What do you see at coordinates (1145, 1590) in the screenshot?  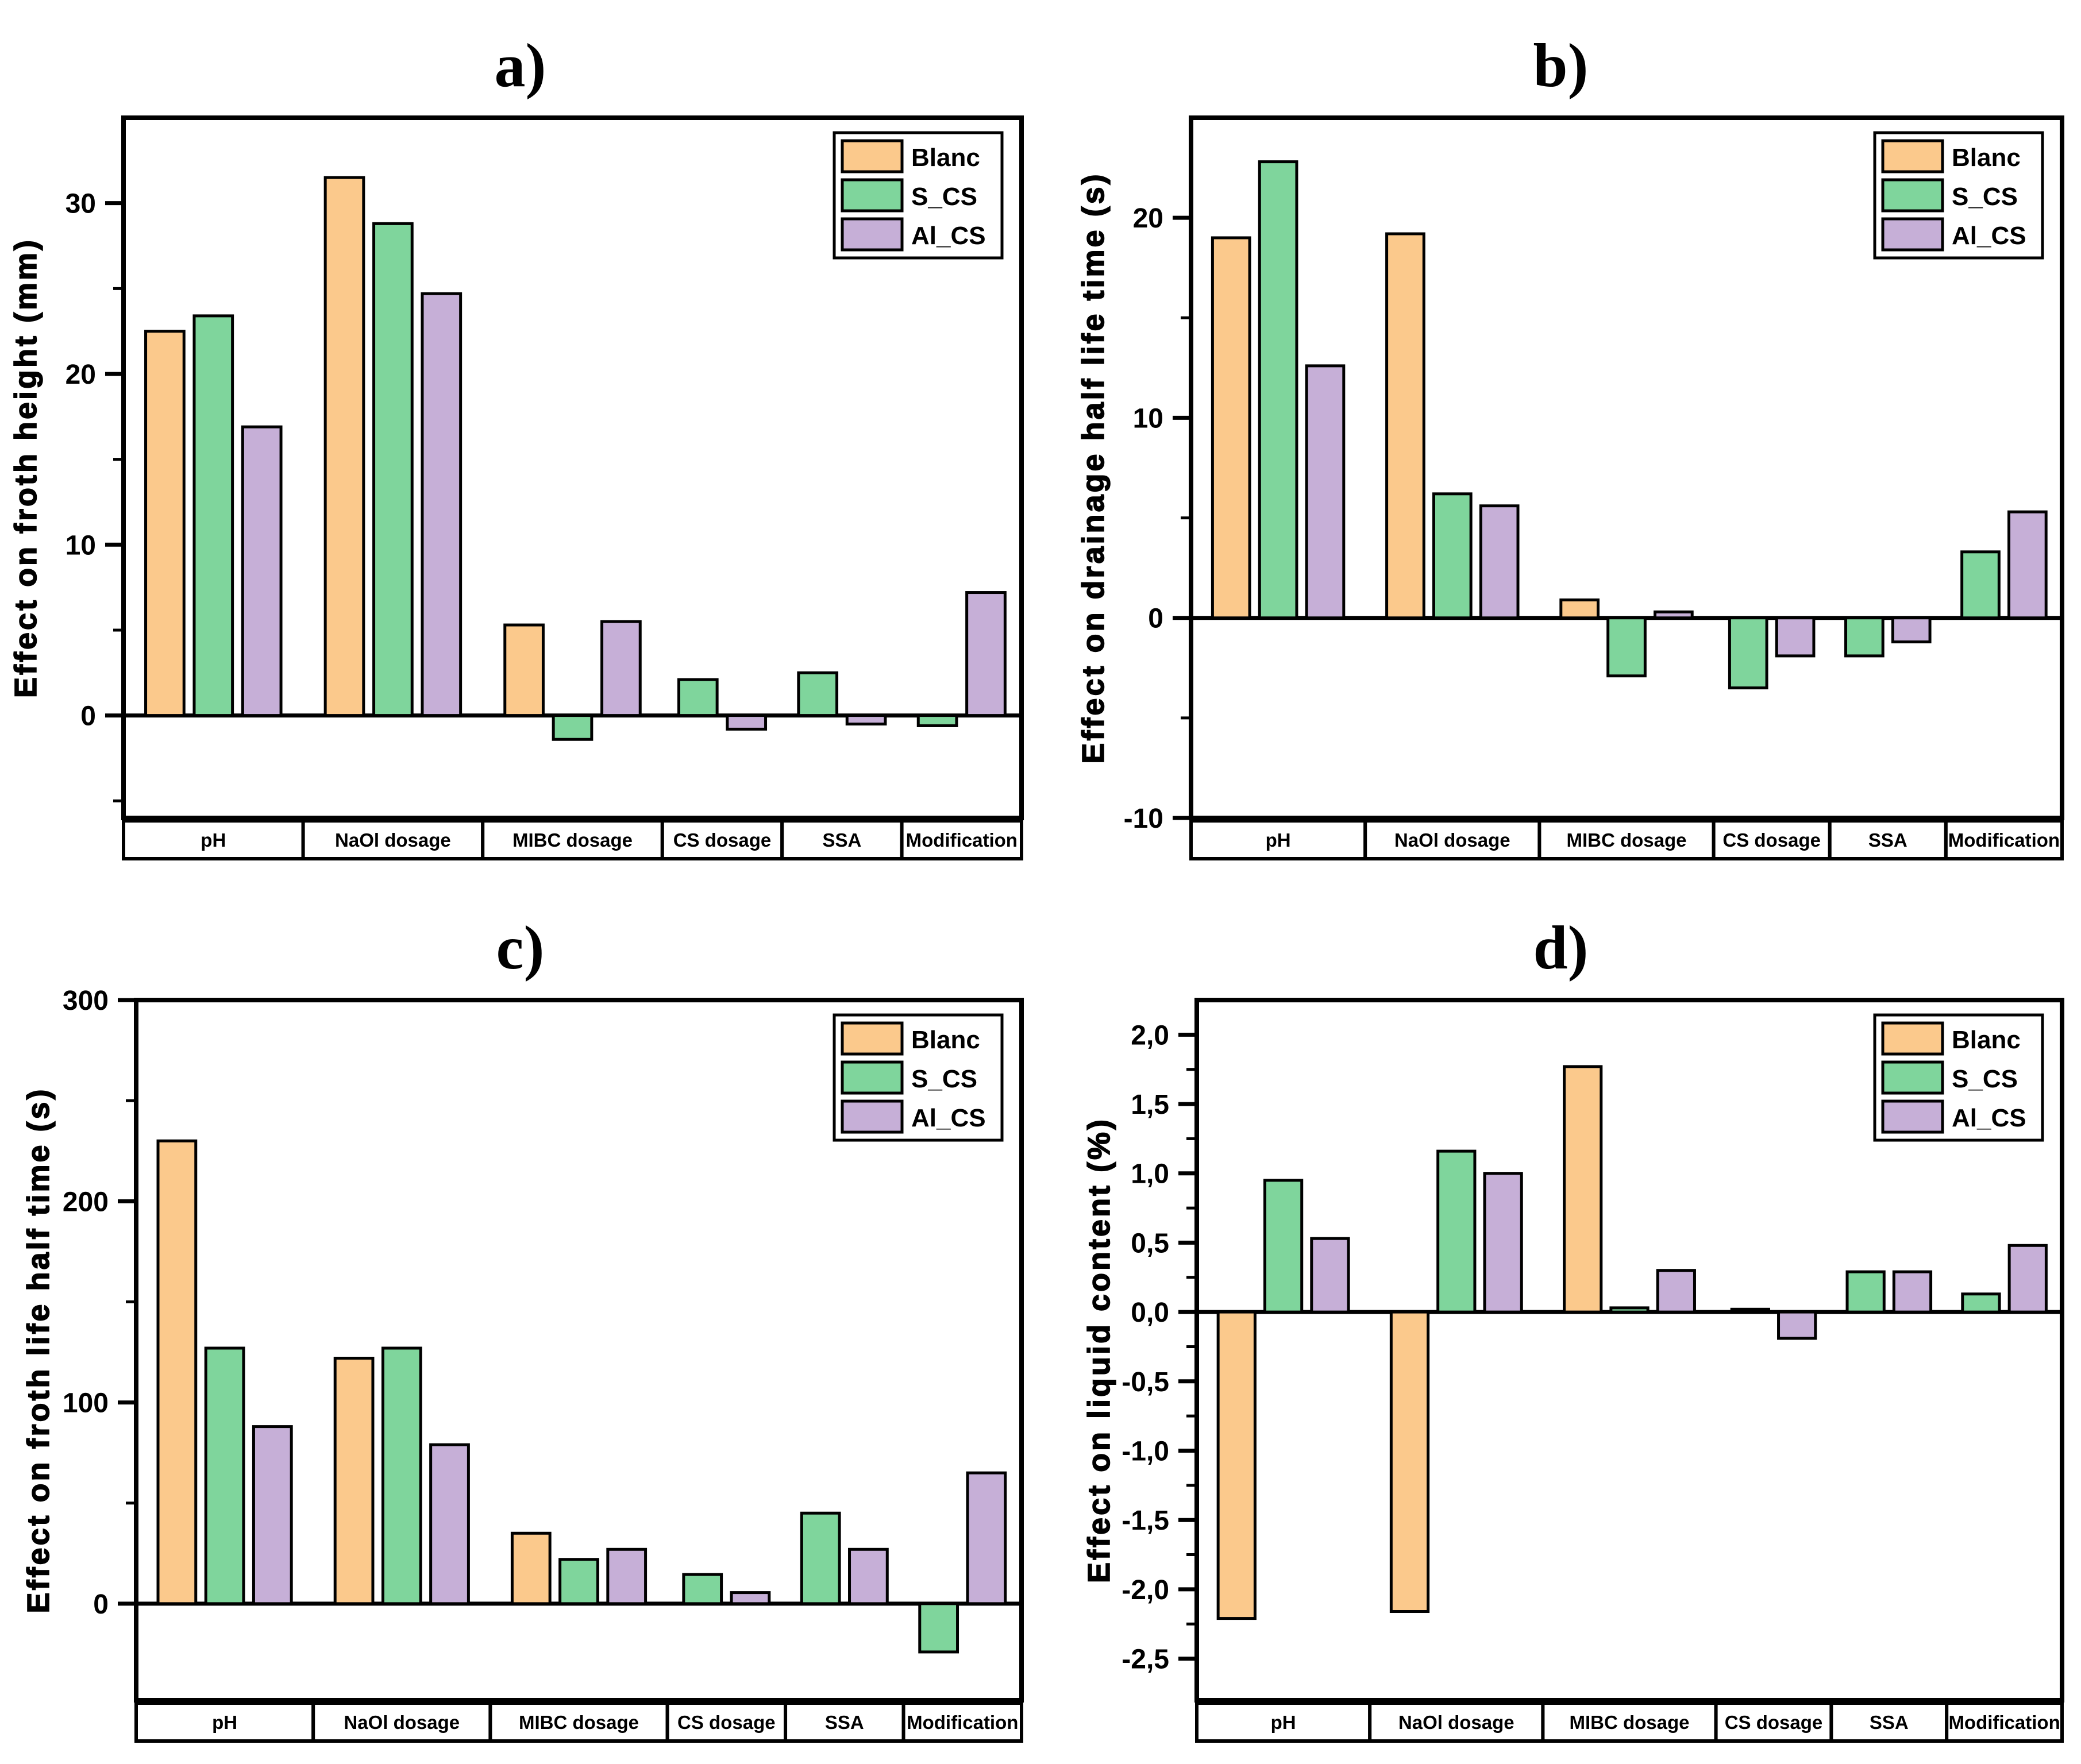 I see `y-tick-label--2,0: -2,0` at bounding box center [1145, 1590].